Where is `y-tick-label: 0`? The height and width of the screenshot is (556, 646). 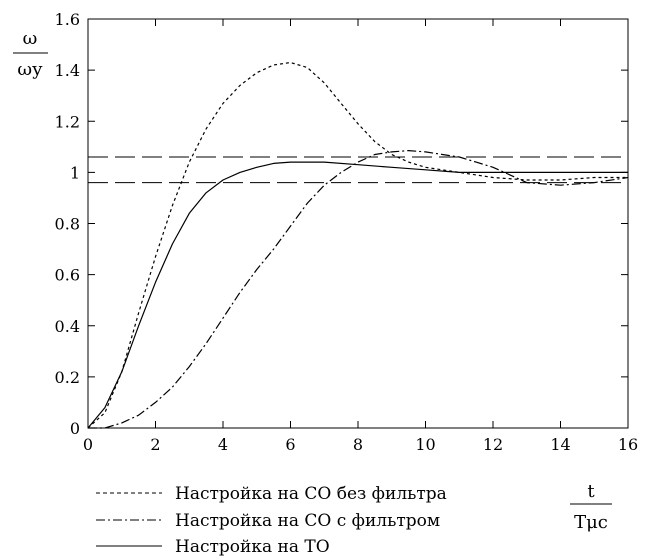
y-tick-label: 0 is located at coordinates (75, 428).